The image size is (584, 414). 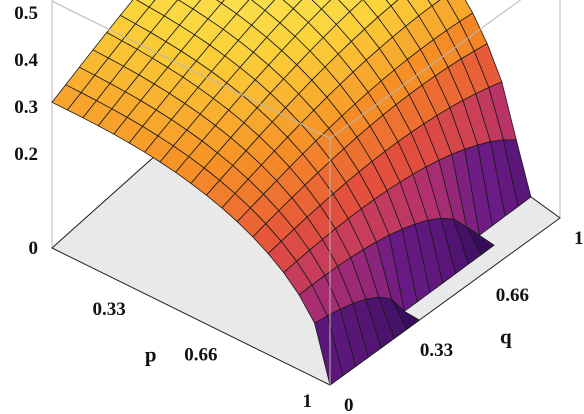 I want to click on y-tick-label: 0, so click(x=349, y=404).